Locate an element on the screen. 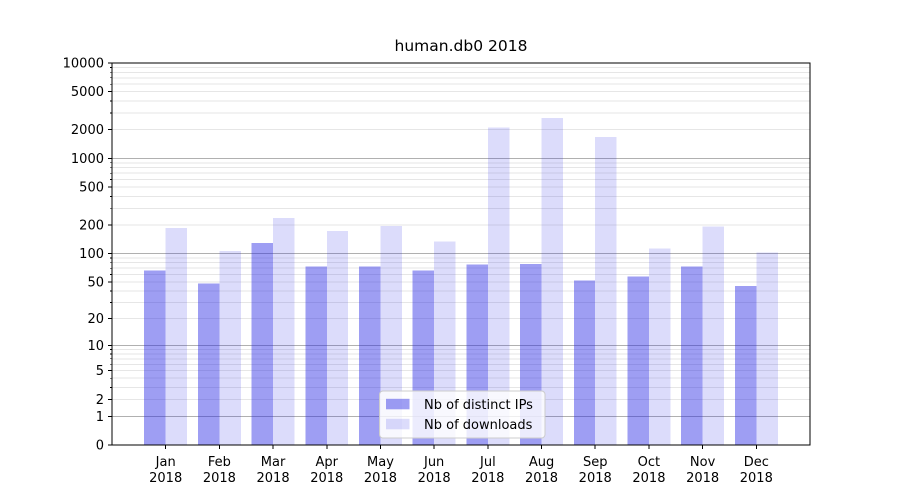 The width and height of the screenshot is (900, 500). x-tick-label-oct: Oct is located at coordinates (649, 462).